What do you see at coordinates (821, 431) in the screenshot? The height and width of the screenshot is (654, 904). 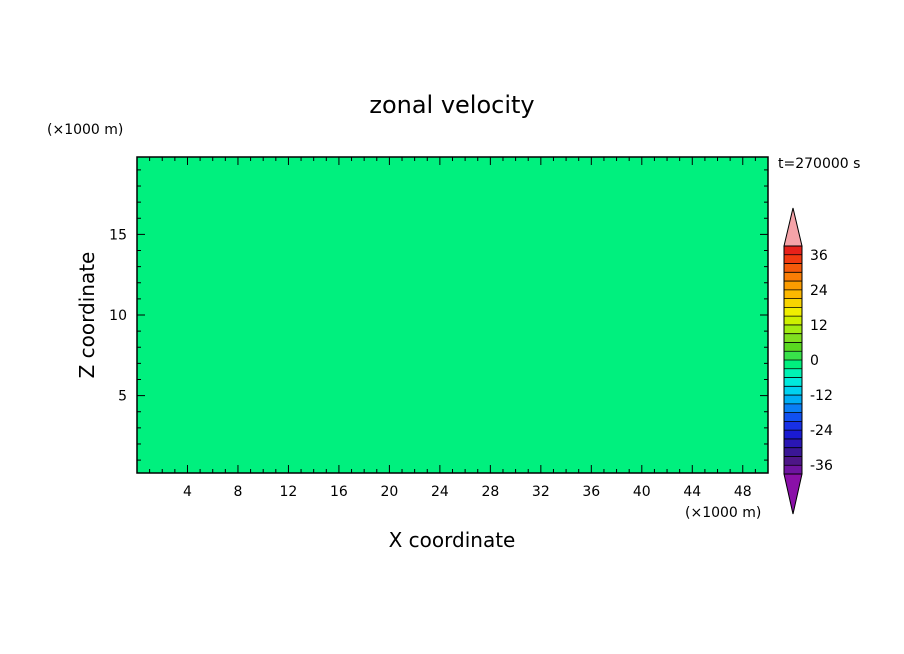 I see `colorbar-tick-label: -24` at bounding box center [821, 431].